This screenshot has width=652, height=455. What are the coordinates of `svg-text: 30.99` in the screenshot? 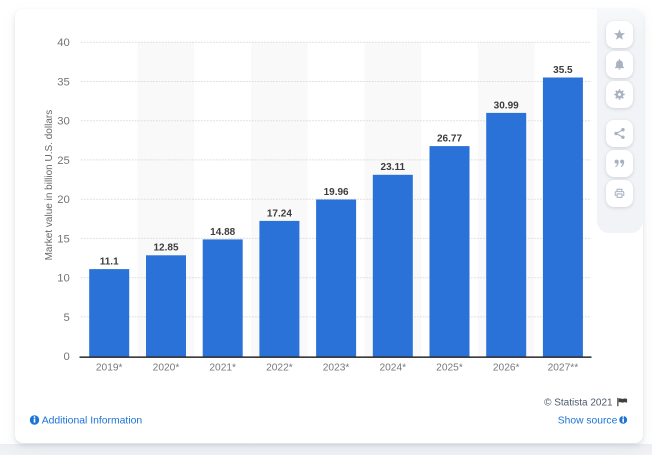 It's located at (506, 105).